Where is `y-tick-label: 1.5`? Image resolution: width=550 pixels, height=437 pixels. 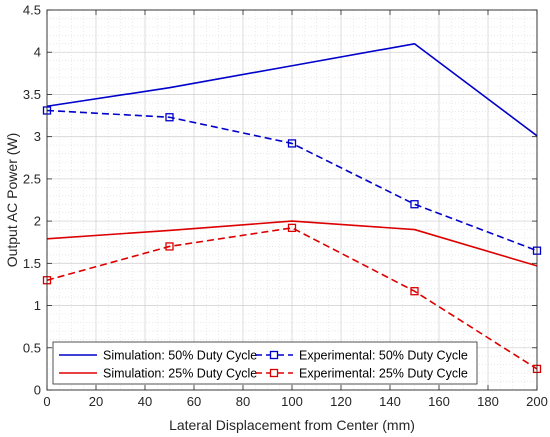
y-tick-label: 1.5 is located at coordinates (32, 263).